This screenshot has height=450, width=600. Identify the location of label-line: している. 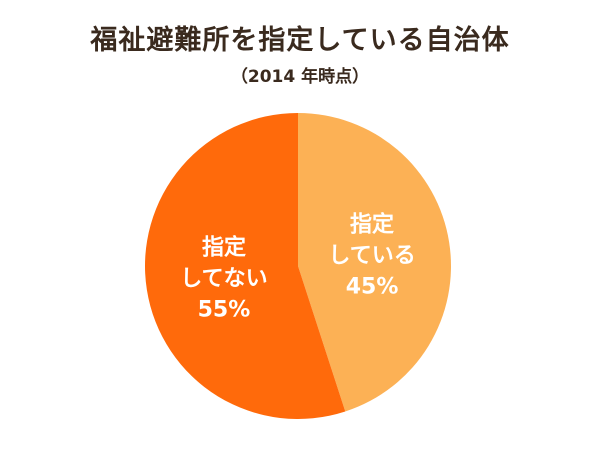
(371, 255).